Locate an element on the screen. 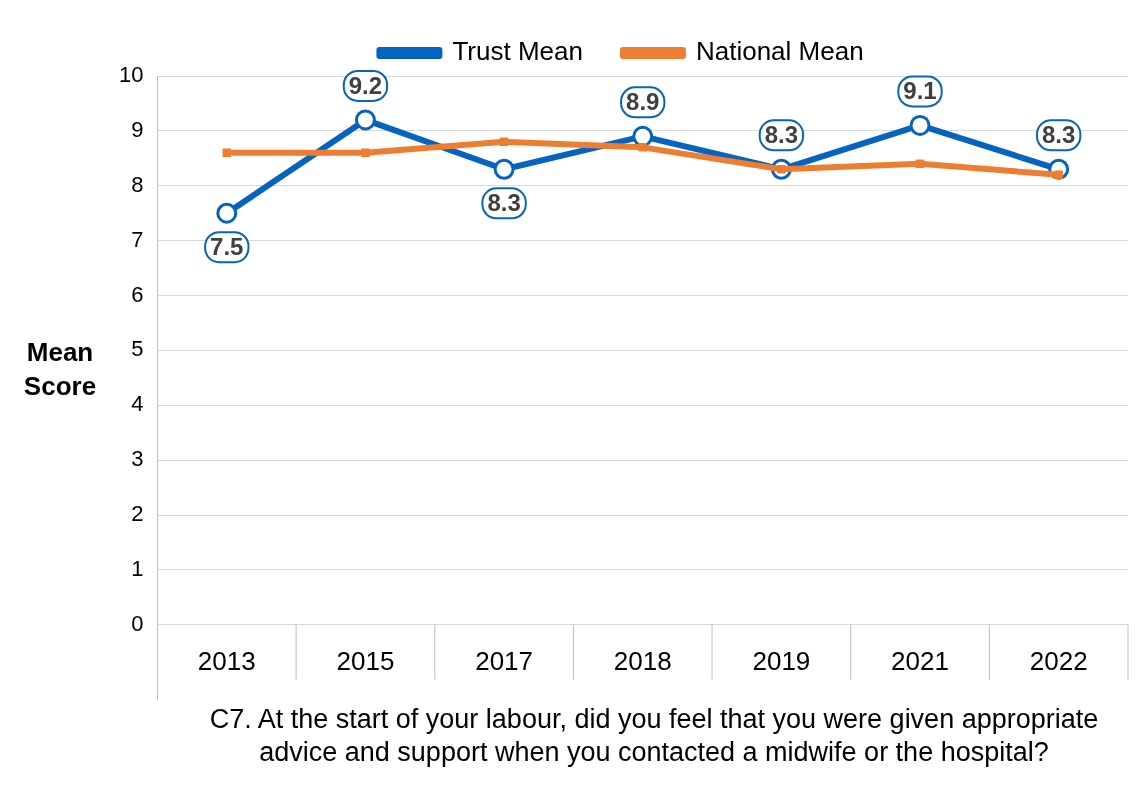 Image resolution: width=1140 pixels, height=805 pixels. x-tick-label: 2018 is located at coordinates (642, 660).